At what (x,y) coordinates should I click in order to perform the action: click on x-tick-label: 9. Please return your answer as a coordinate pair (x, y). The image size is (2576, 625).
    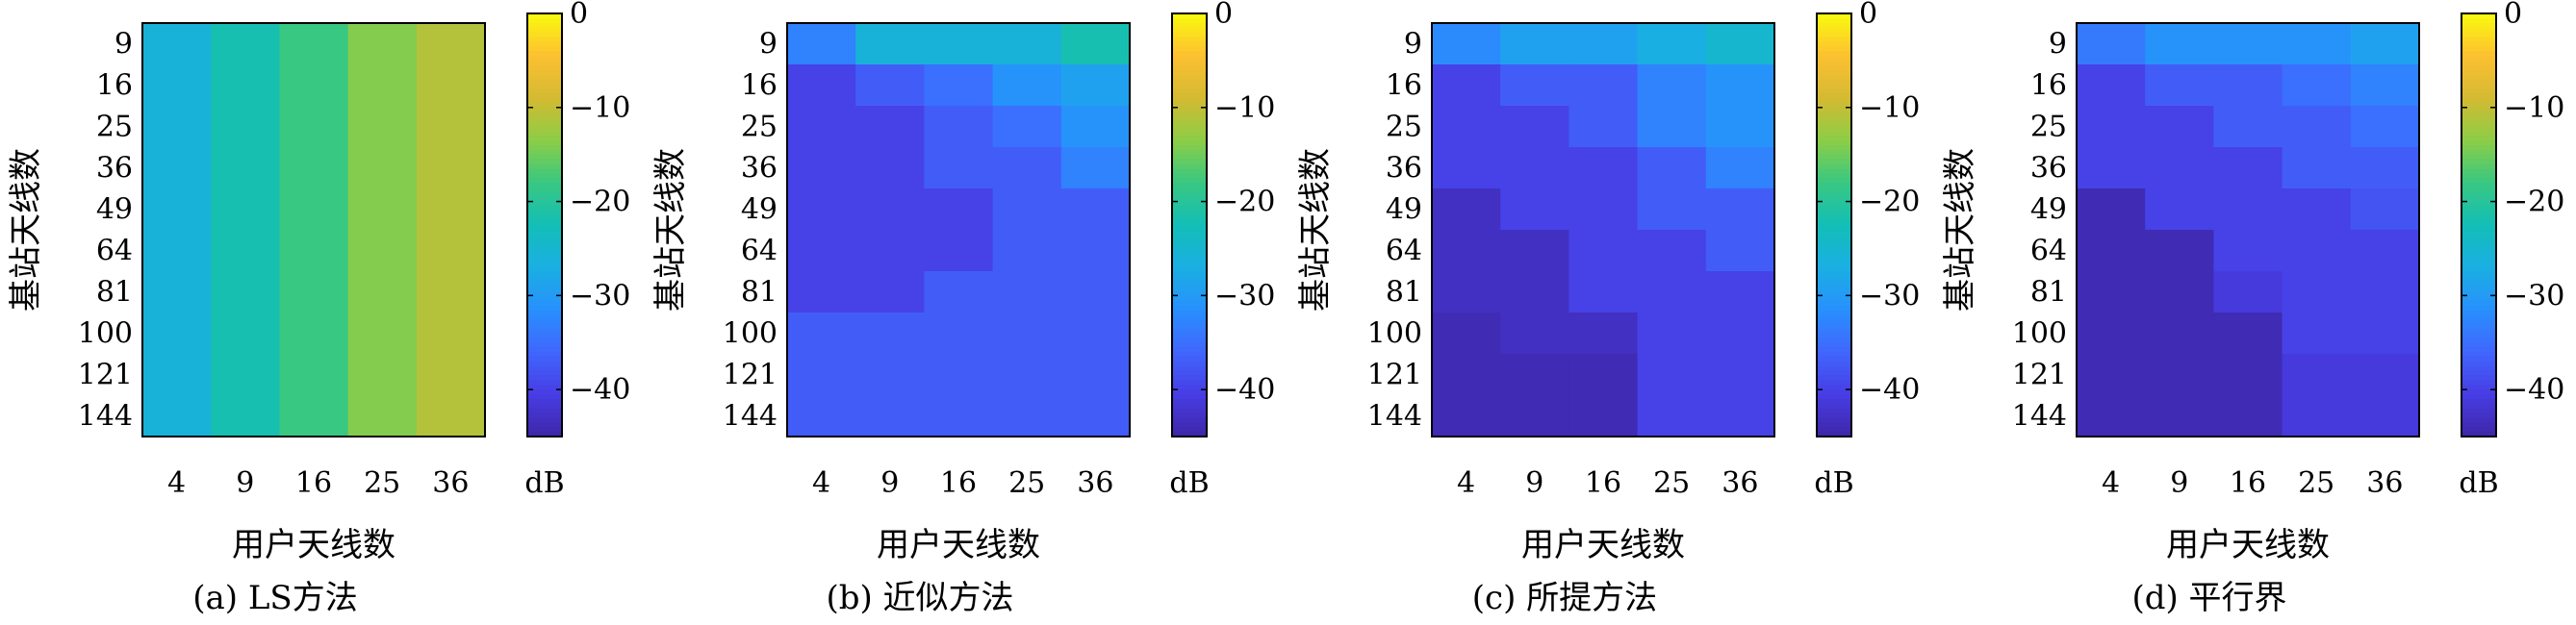
    Looking at the image, I should click on (245, 483).